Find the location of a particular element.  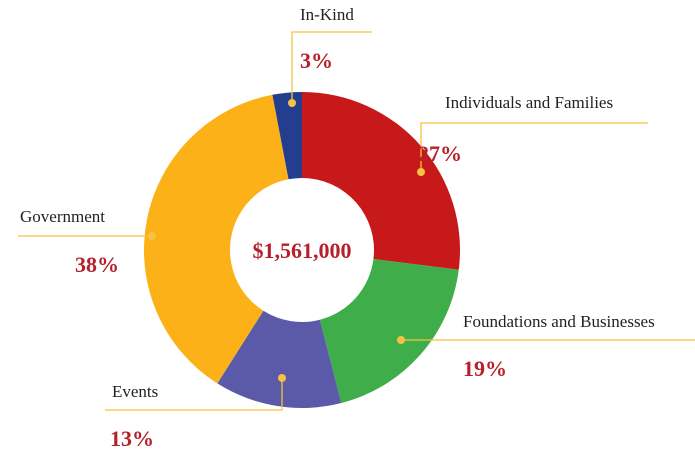

slice-name: In-Kind is located at coordinates (327, 14).